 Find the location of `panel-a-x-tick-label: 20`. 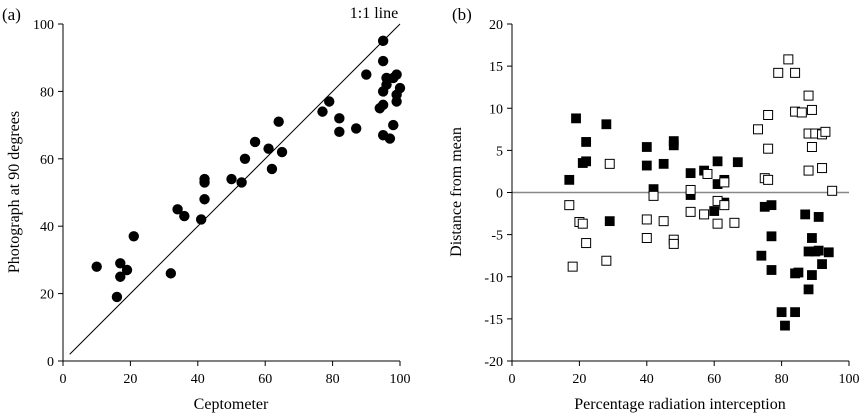

panel-a-x-tick-label: 20 is located at coordinates (130, 379).